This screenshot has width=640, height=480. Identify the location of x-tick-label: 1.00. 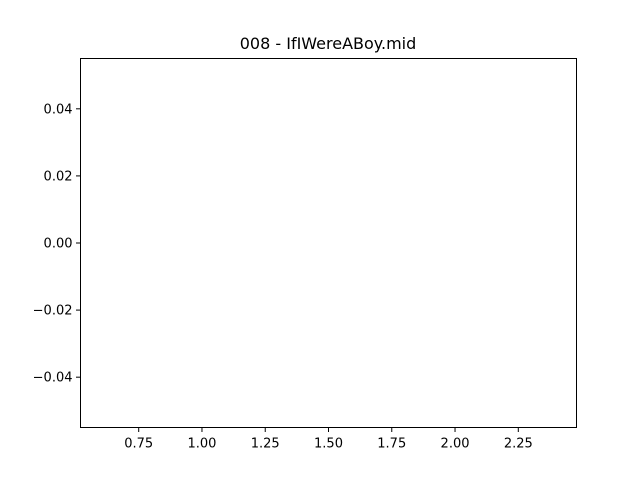
(201, 444).